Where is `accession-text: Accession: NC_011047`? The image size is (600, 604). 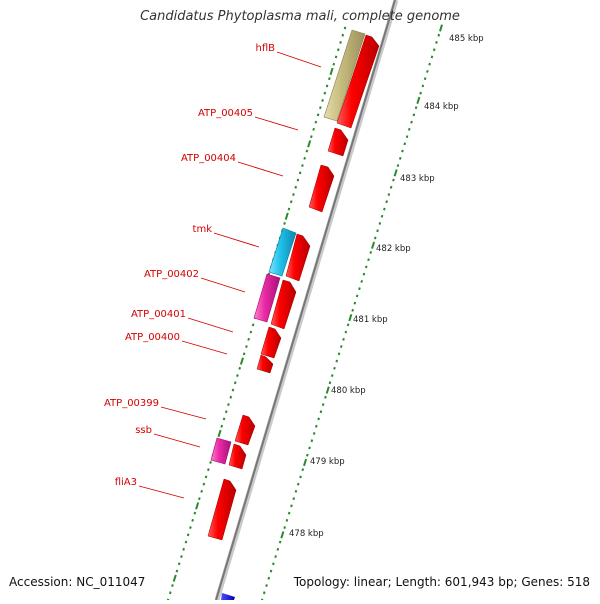 accession-text: Accession: NC_011047 is located at coordinates (77, 582).